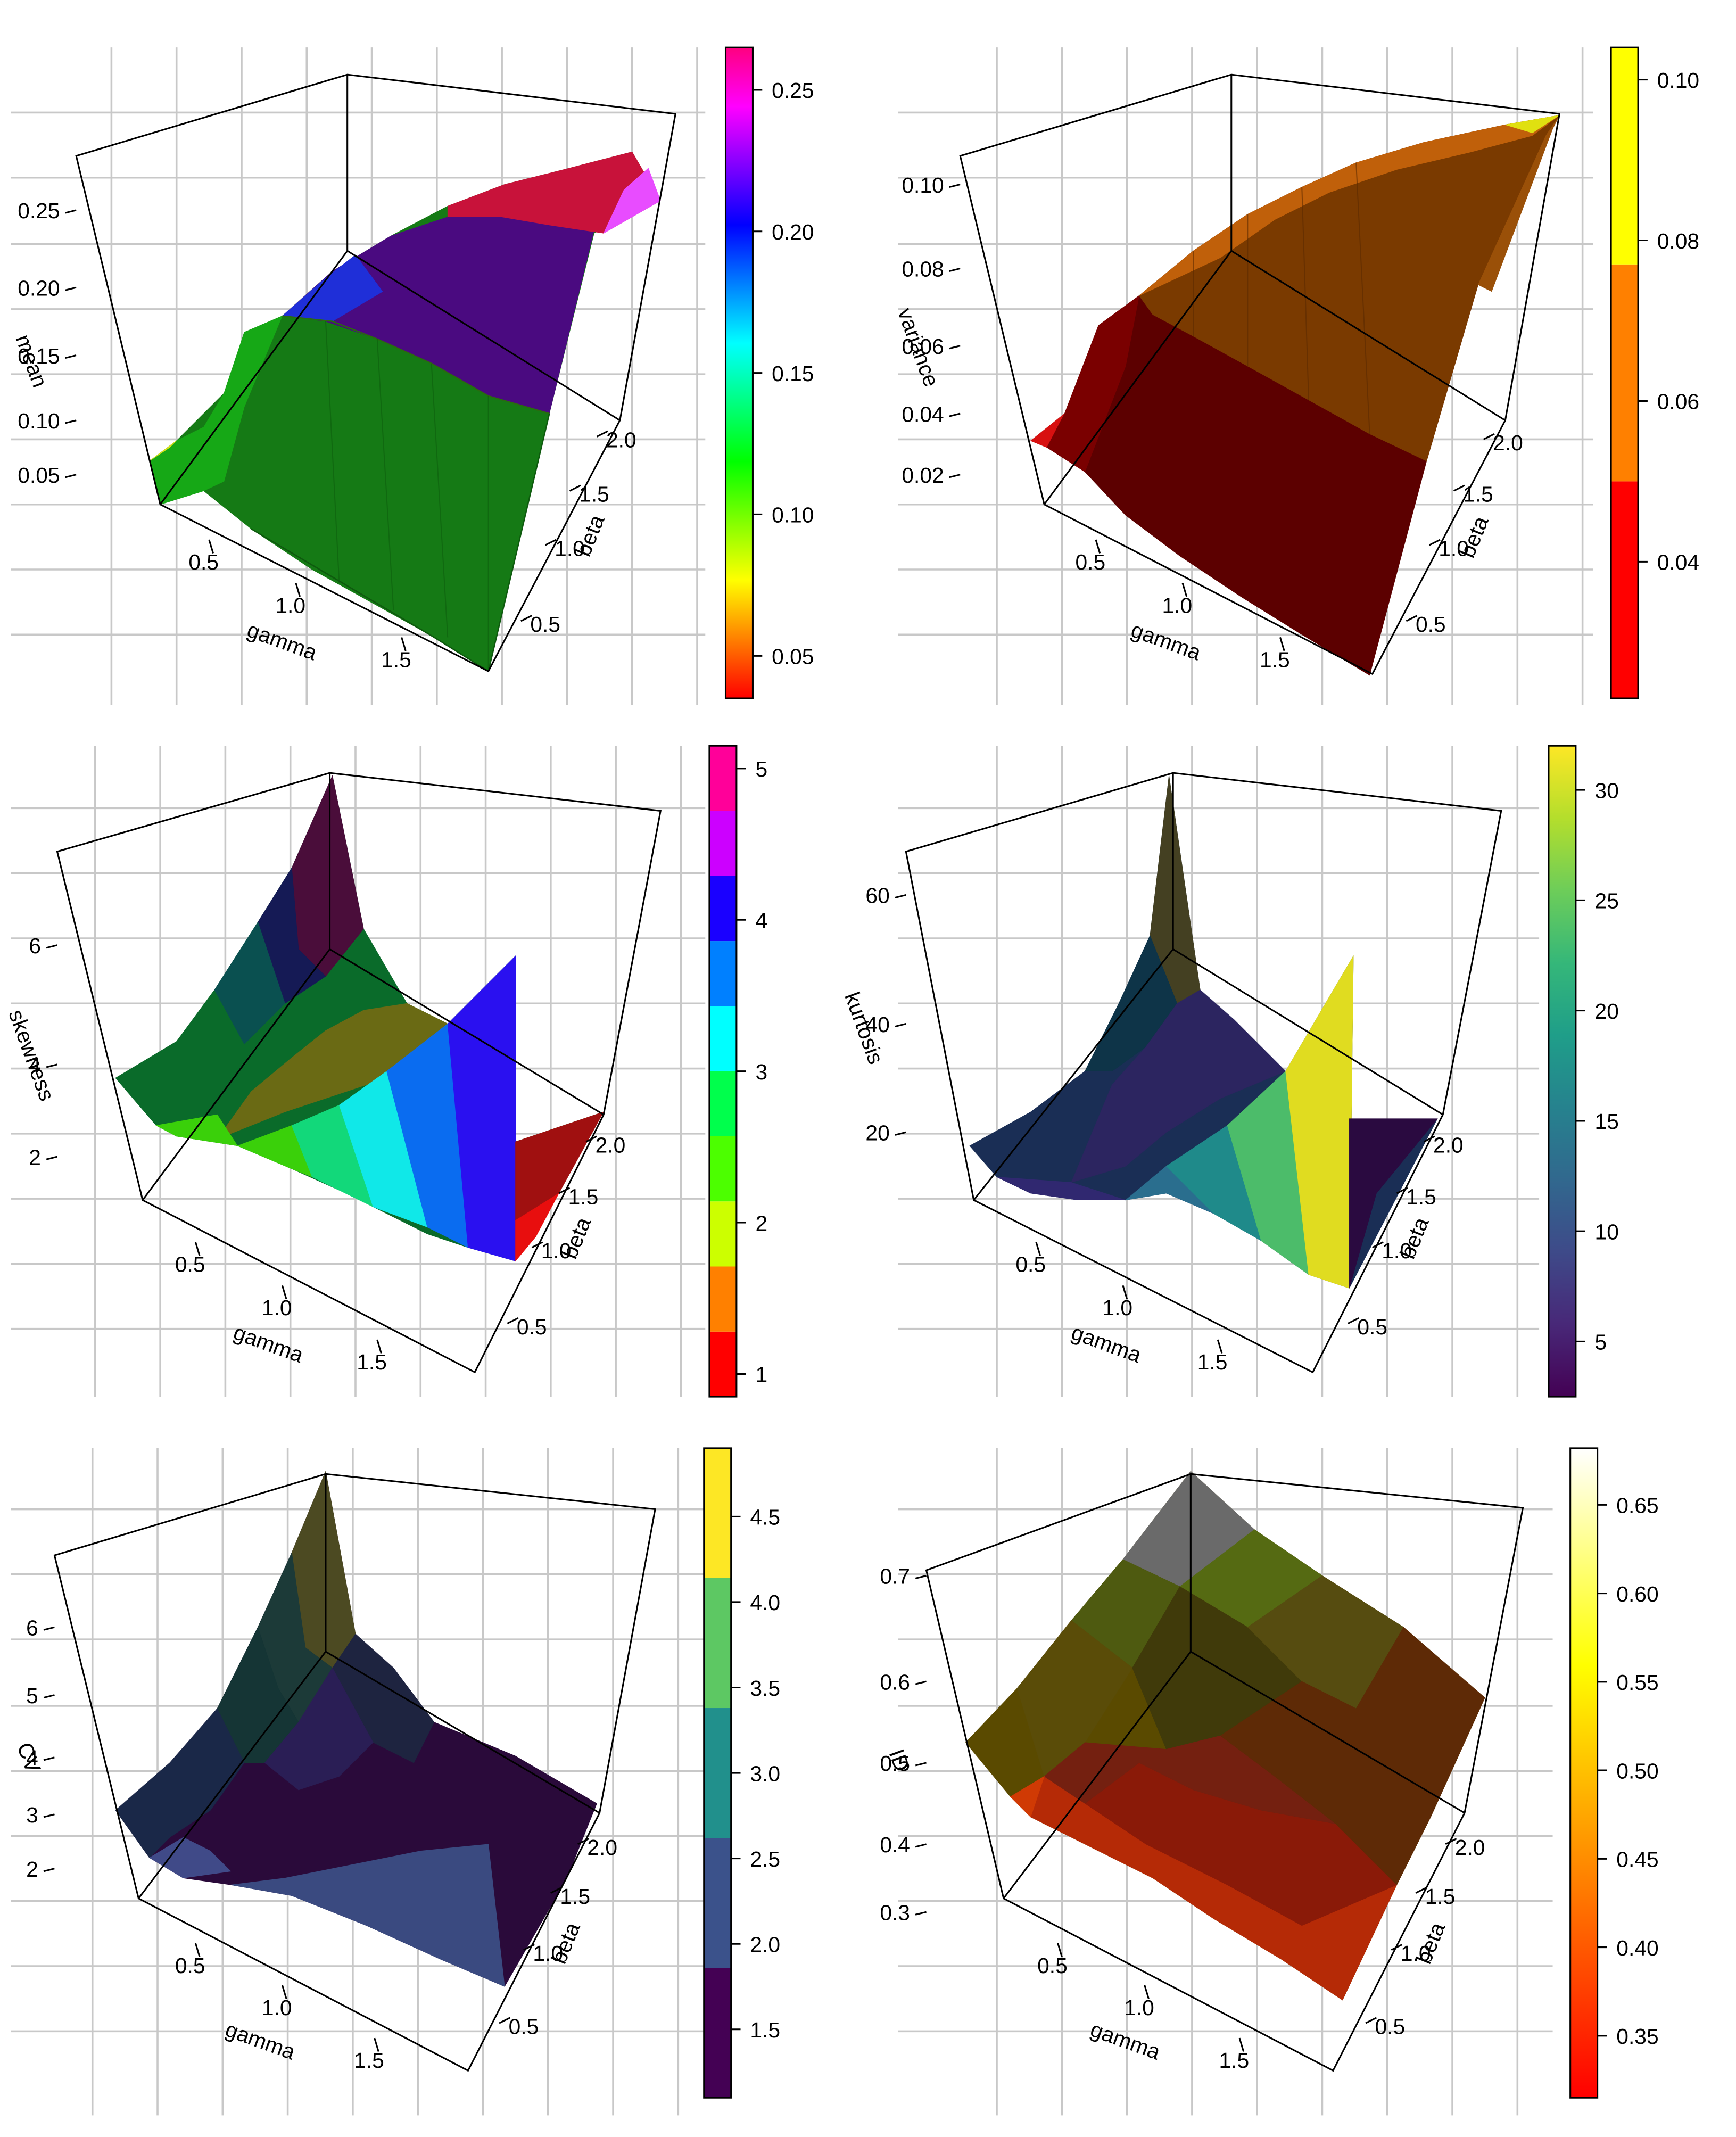  I want to click on z-tick-label: 40, so click(877, 1024).